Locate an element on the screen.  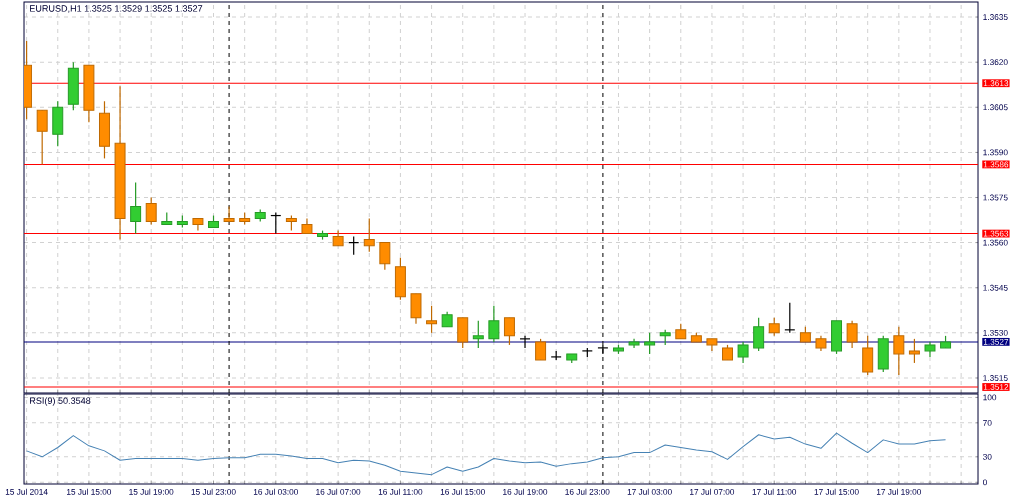
chart-title: RSI(9) 50.3548 is located at coordinates (60, 401).